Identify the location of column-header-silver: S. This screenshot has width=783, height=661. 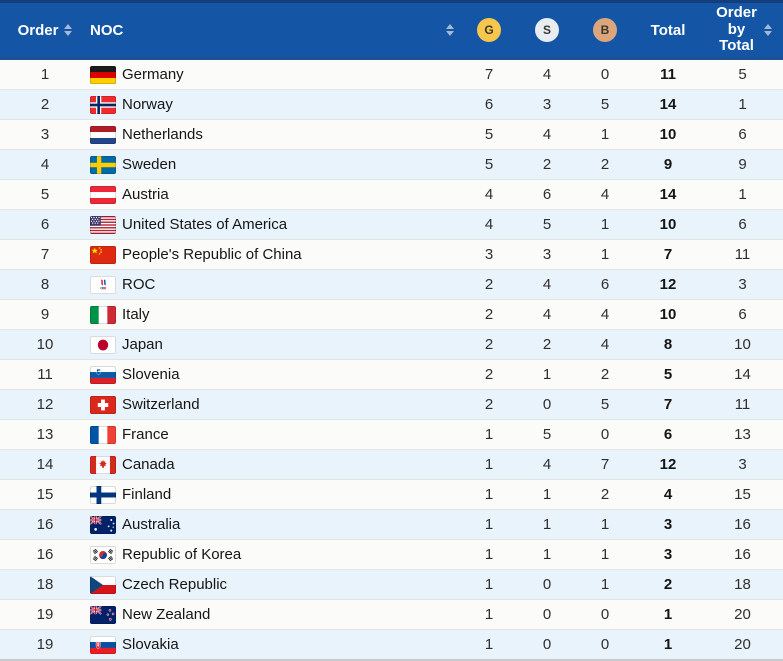
(547, 30).